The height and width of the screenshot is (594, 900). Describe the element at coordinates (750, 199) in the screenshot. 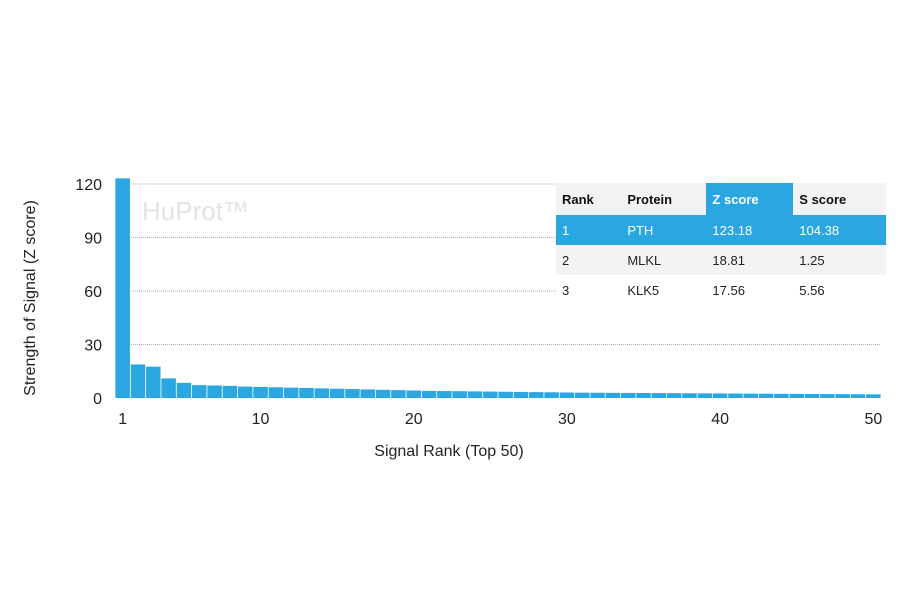

I see `header-z-score: Z score` at that location.